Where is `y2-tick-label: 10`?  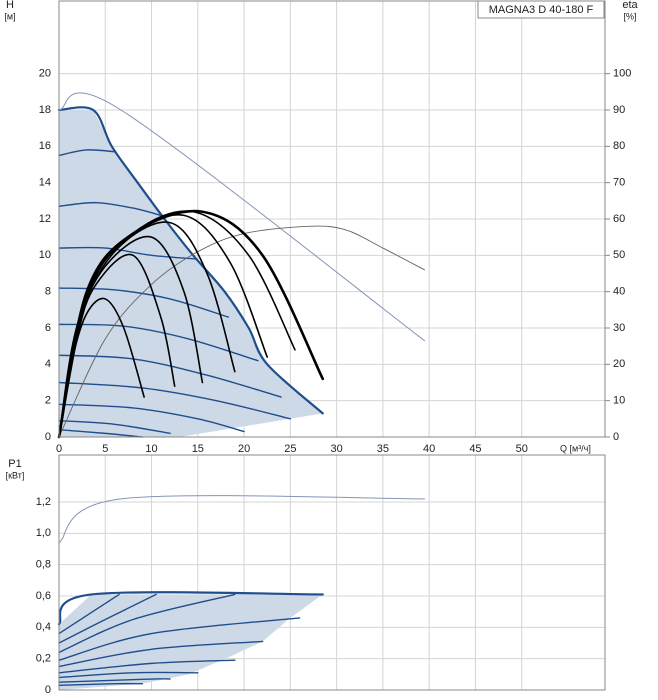
y2-tick-label: 10 is located at coordinates (619, 401).